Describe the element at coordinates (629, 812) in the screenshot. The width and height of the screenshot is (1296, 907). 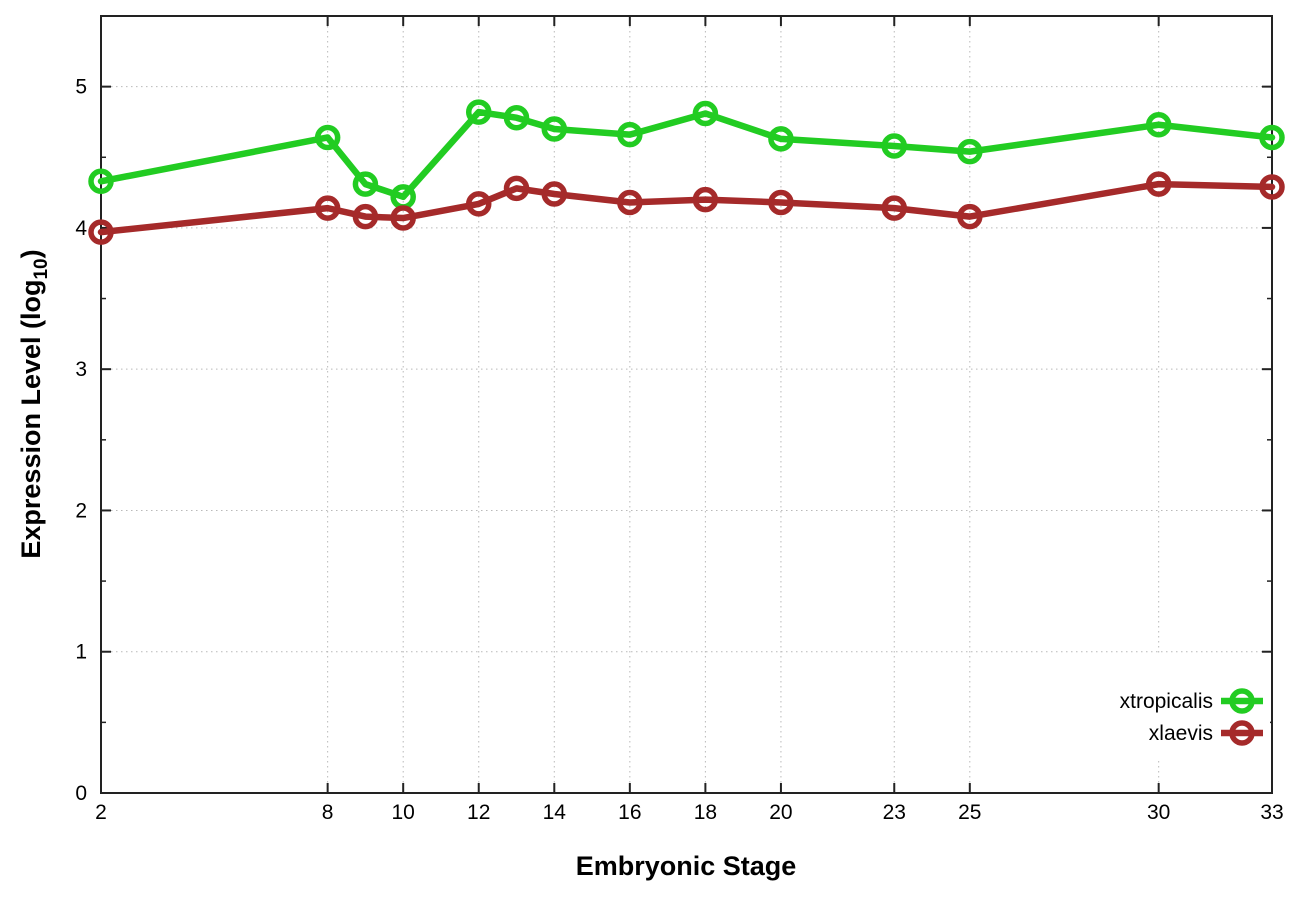
I see `x-tick-label: 16` at that location.